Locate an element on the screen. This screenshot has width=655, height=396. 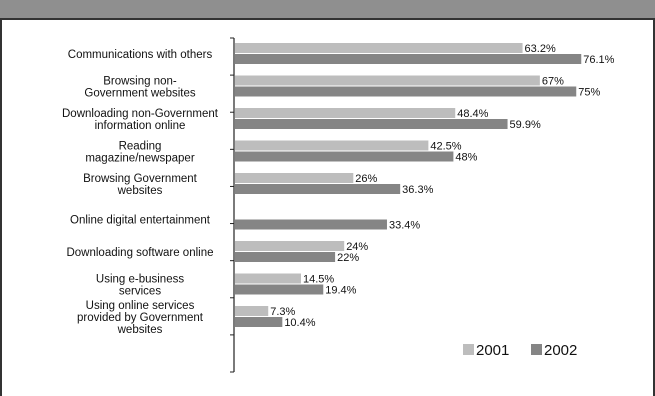
data-label-2001: 48.4% is located at coordinates (472, 114).